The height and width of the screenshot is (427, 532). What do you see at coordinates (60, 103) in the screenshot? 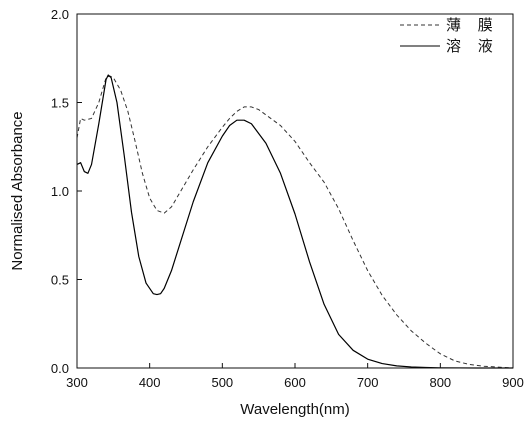
I see `y-tick-label: 1.5` at bounding box center [60, 103].